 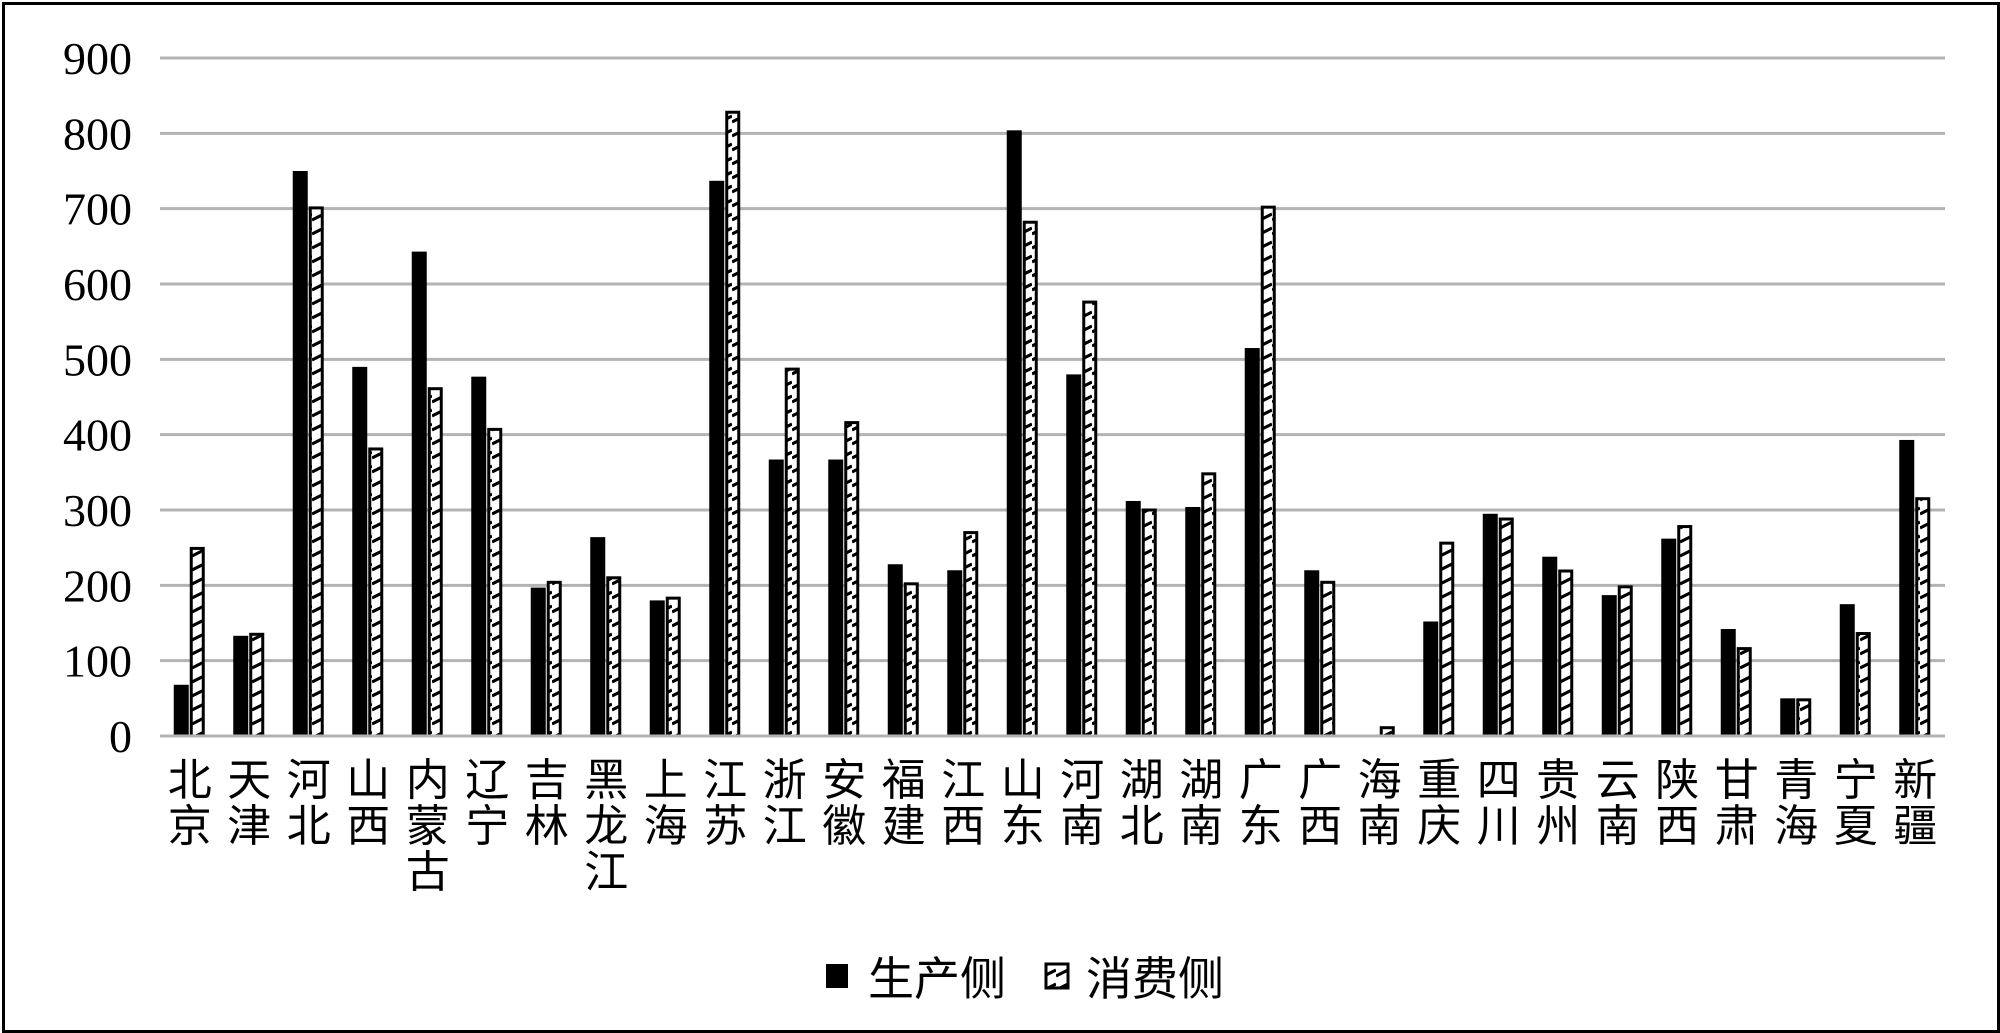 I want to click on x-tick-label: 内蒙古, so click(x=428, y=826).